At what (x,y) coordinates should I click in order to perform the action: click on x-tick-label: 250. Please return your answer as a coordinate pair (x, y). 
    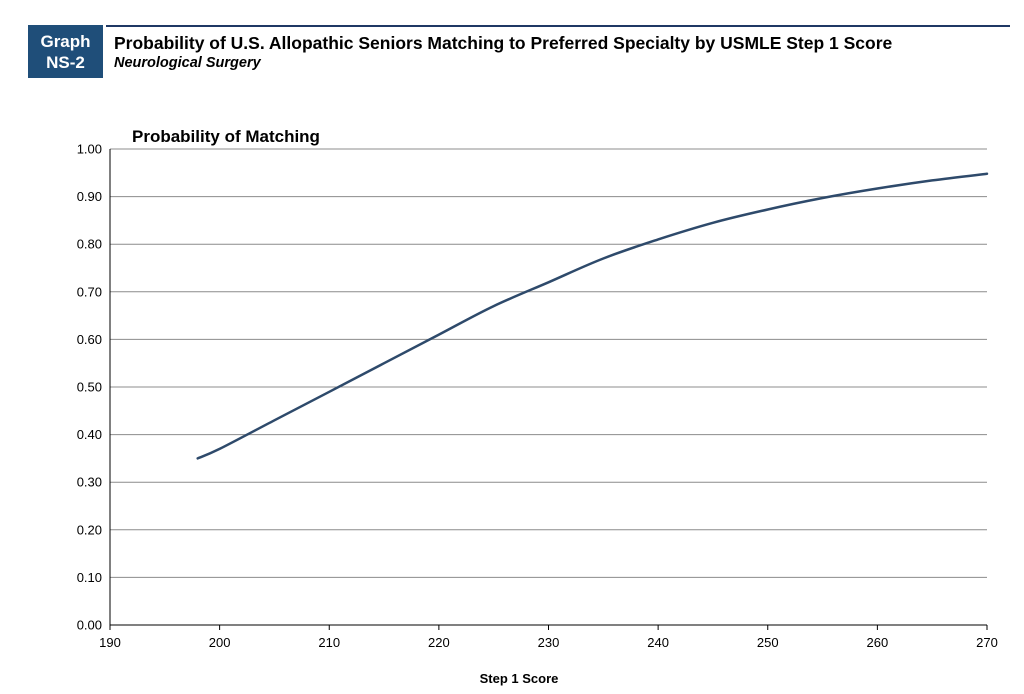
    Looking at the image, I should click on (768, 642).